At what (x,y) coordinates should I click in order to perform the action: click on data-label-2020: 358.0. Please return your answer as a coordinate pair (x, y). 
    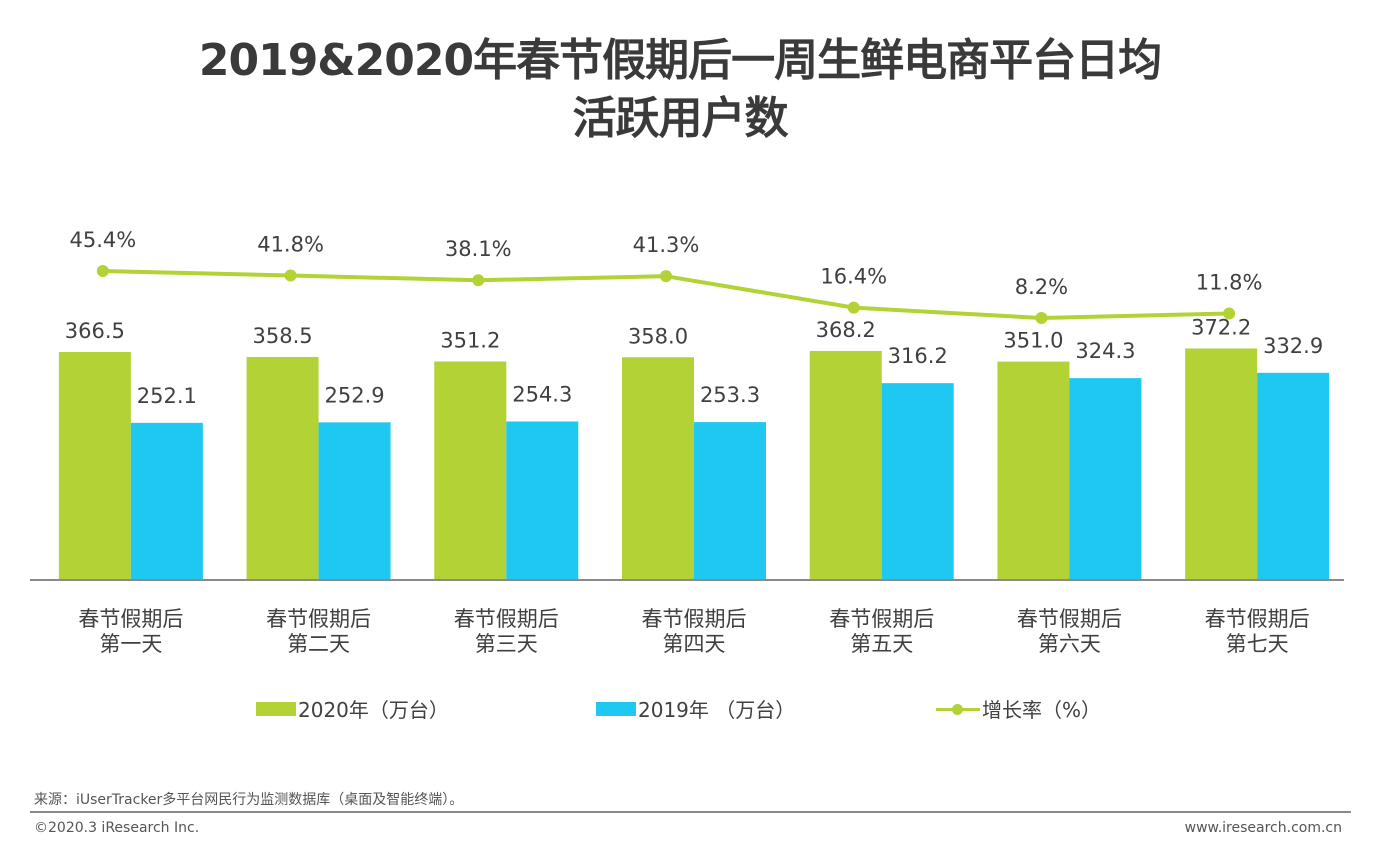
    Looking at the image, I should click on (658, 336).